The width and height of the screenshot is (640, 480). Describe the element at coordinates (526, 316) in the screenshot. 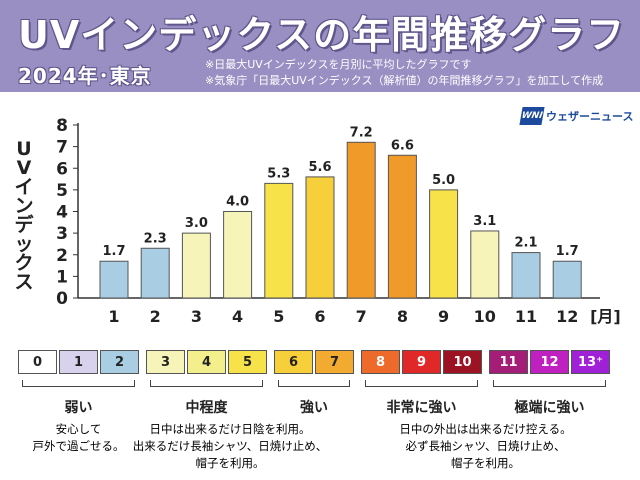

I see `x-tick-label-11: 11` at that location.